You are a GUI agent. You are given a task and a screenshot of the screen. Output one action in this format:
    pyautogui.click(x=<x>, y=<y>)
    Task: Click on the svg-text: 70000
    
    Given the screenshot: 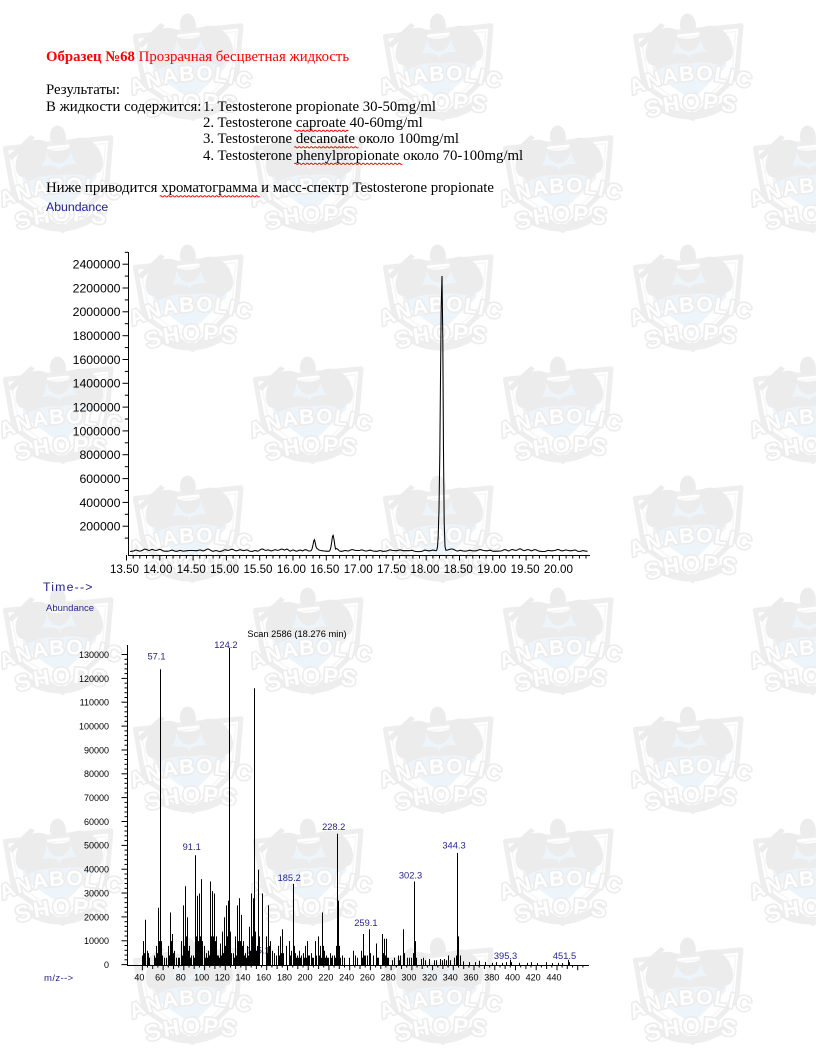 What is the action you would take?
    pyautogui.click(x=96, y=798)
    